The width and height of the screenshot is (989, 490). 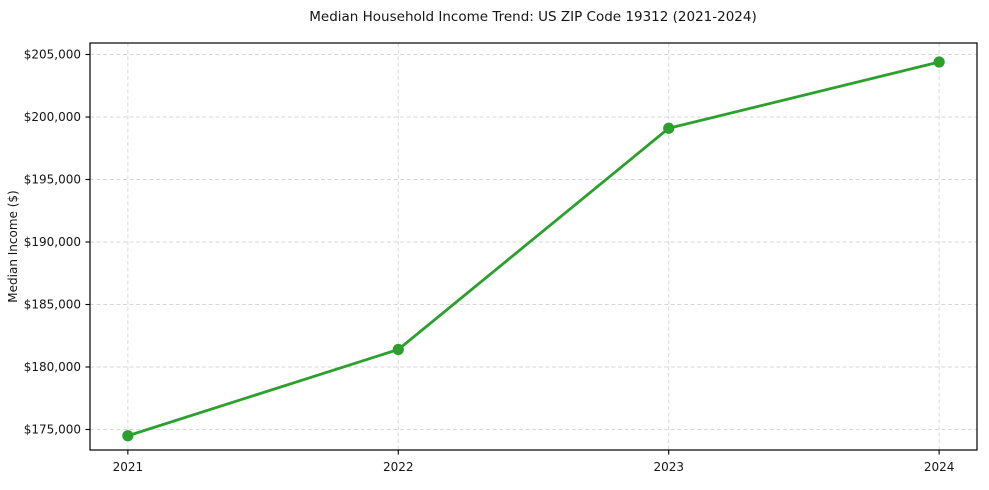 What do you see at coordinates (52, 242) in the screenshot?
I see `y-tick-label: $190,000` at bounding box center [52, 242].